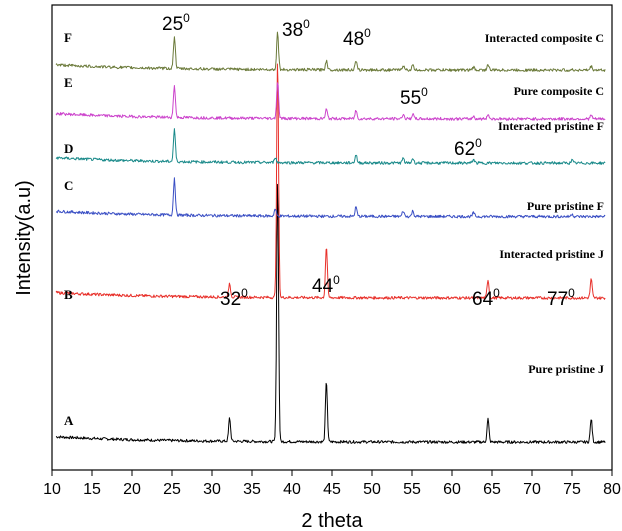 The image size is (622, 531). What do you see at coordinates (52, 489) in the screenshot?
I see `x-tick-label-10: 10` at bounding box center [52, 489].